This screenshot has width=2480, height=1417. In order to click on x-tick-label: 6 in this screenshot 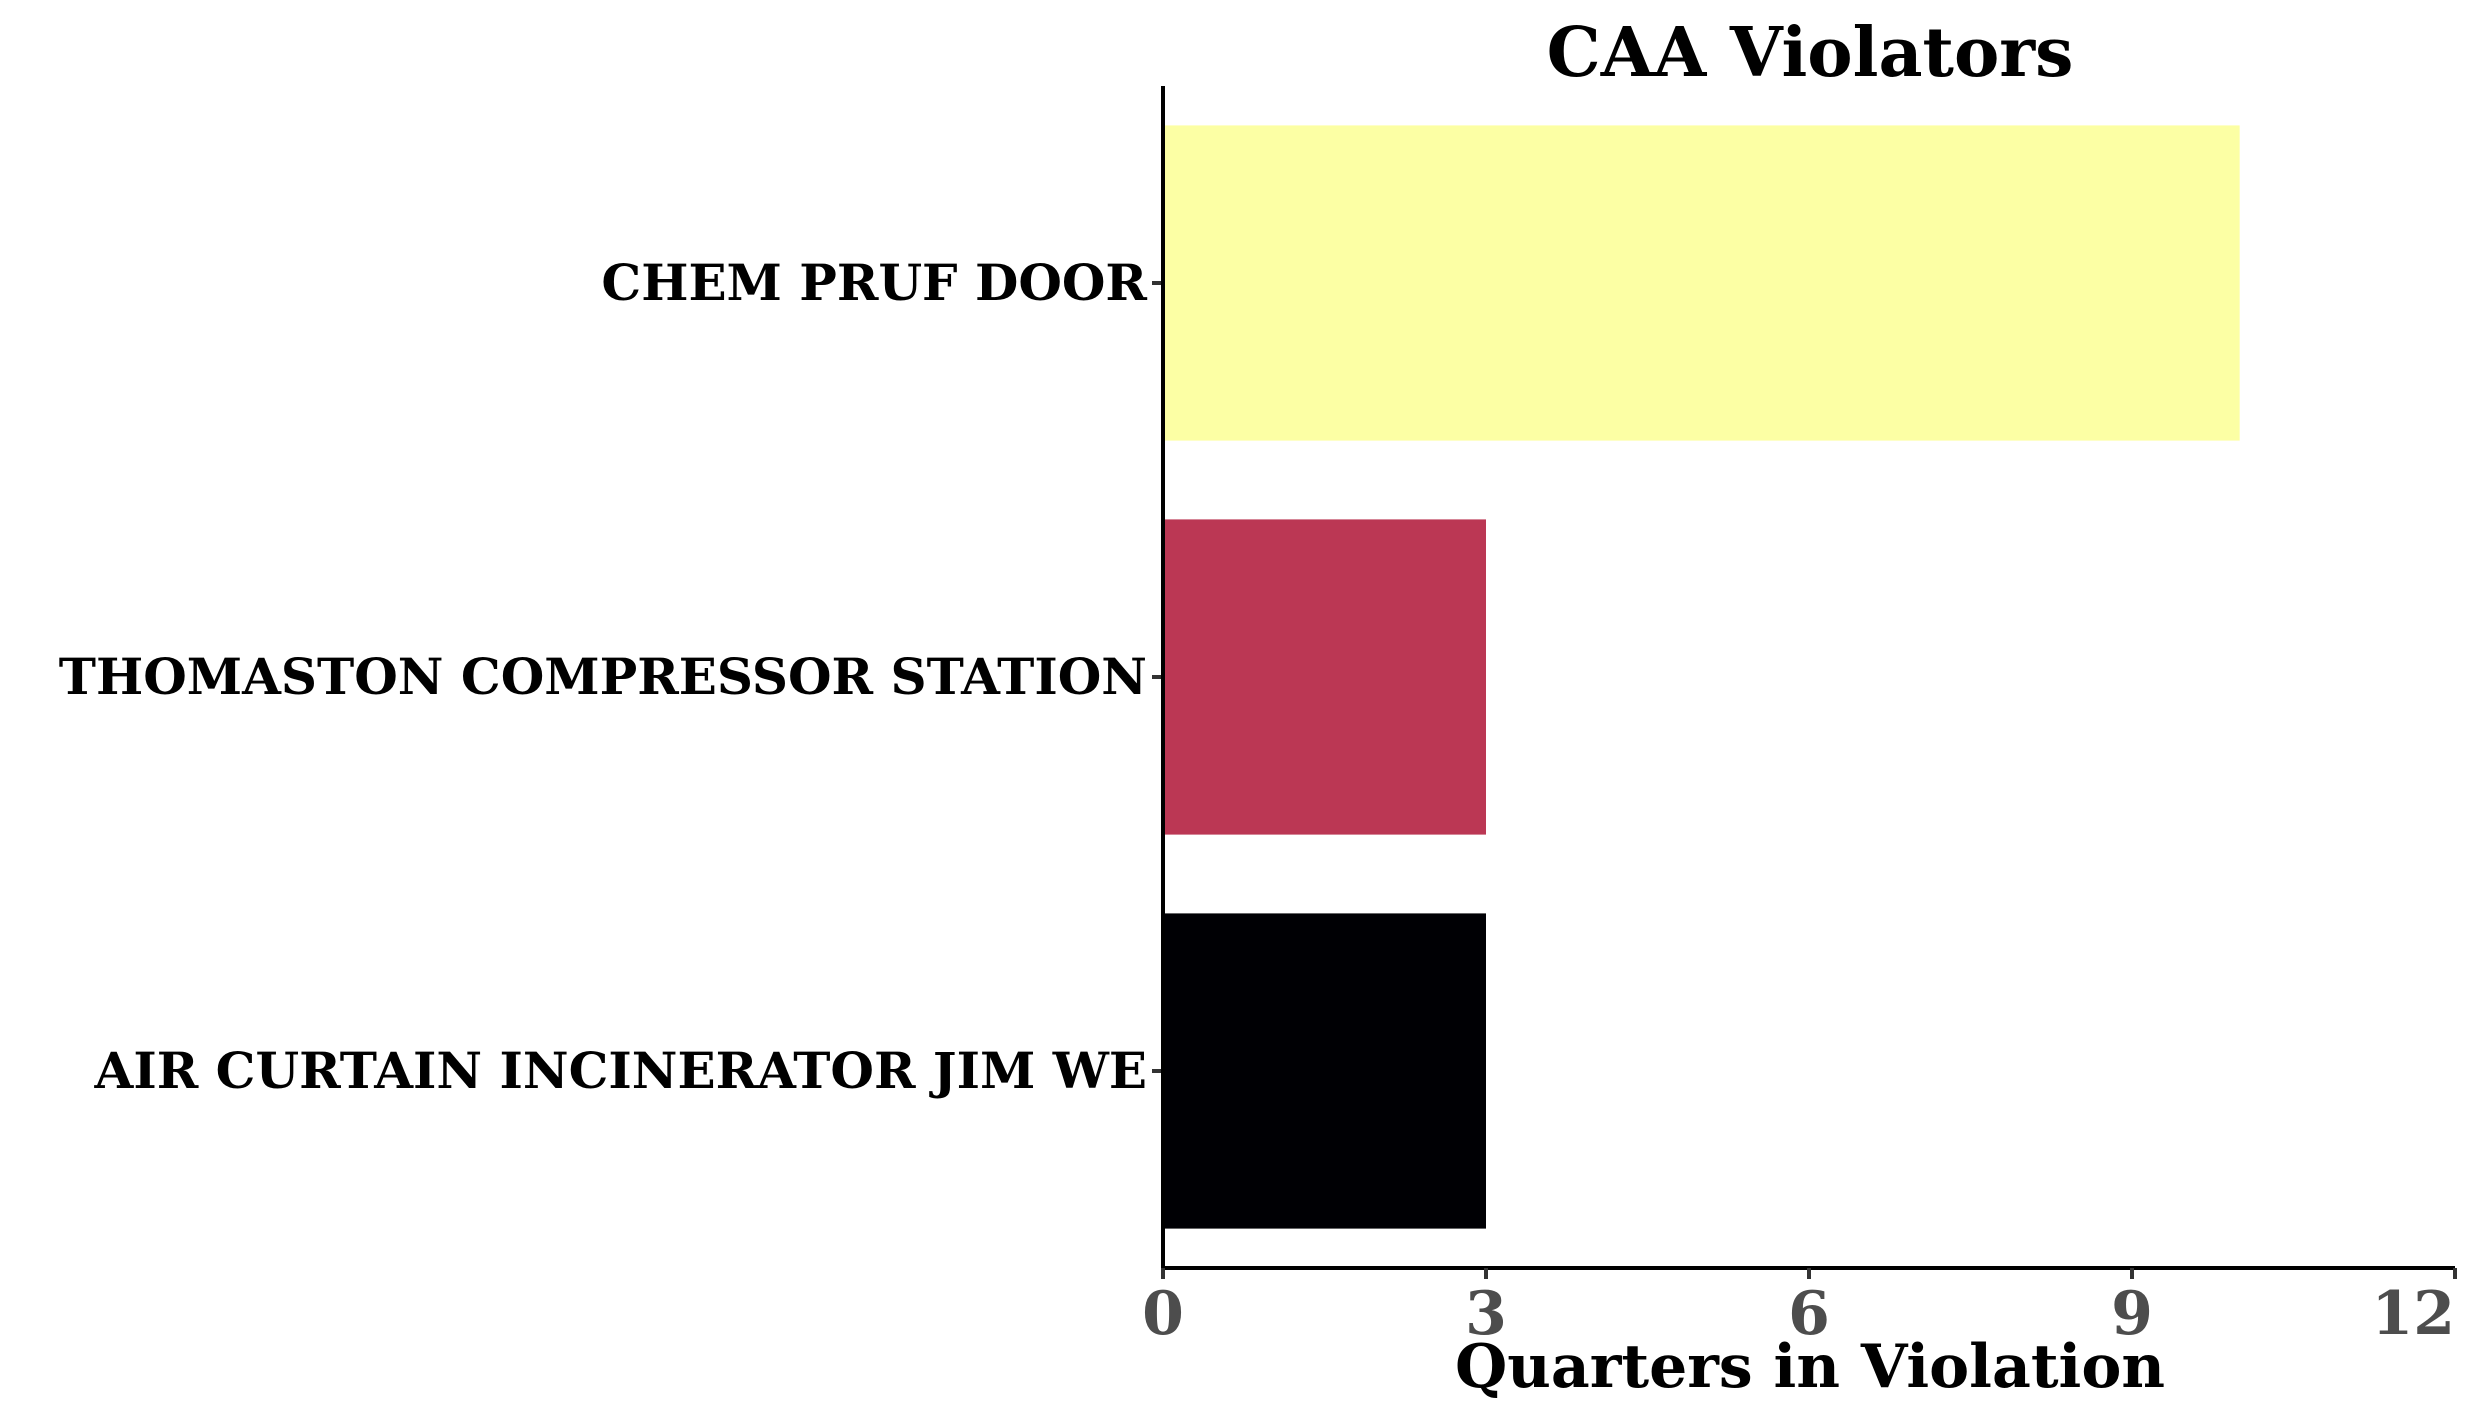, I will do `click(1809, 1314)`.